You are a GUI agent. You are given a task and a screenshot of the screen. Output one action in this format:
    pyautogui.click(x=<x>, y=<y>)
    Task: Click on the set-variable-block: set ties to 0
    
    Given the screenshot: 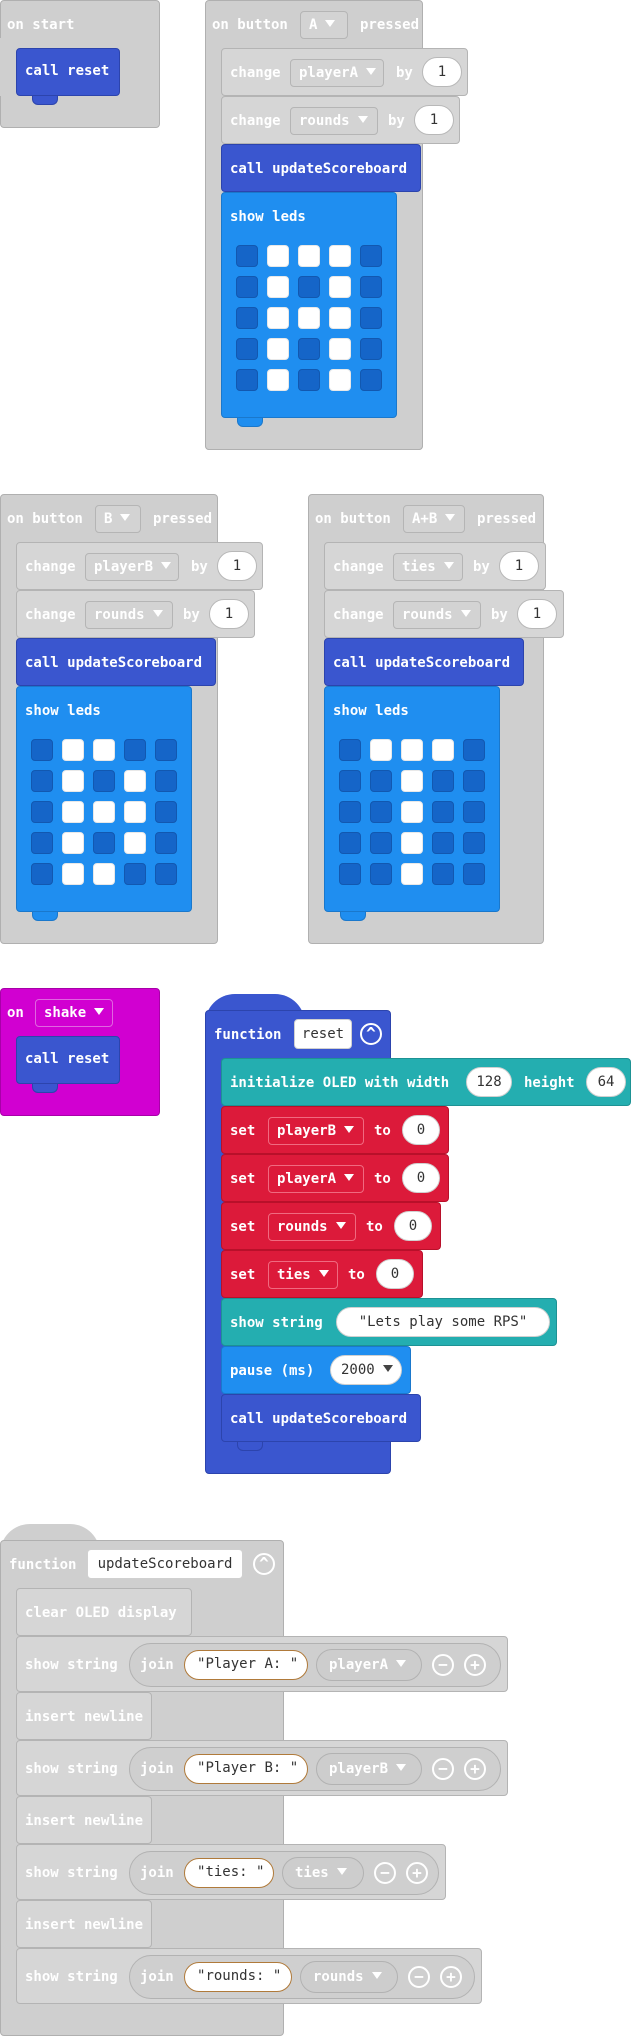 What is the action you would take?
    pyautogui.click(x=322, y=1274)
    